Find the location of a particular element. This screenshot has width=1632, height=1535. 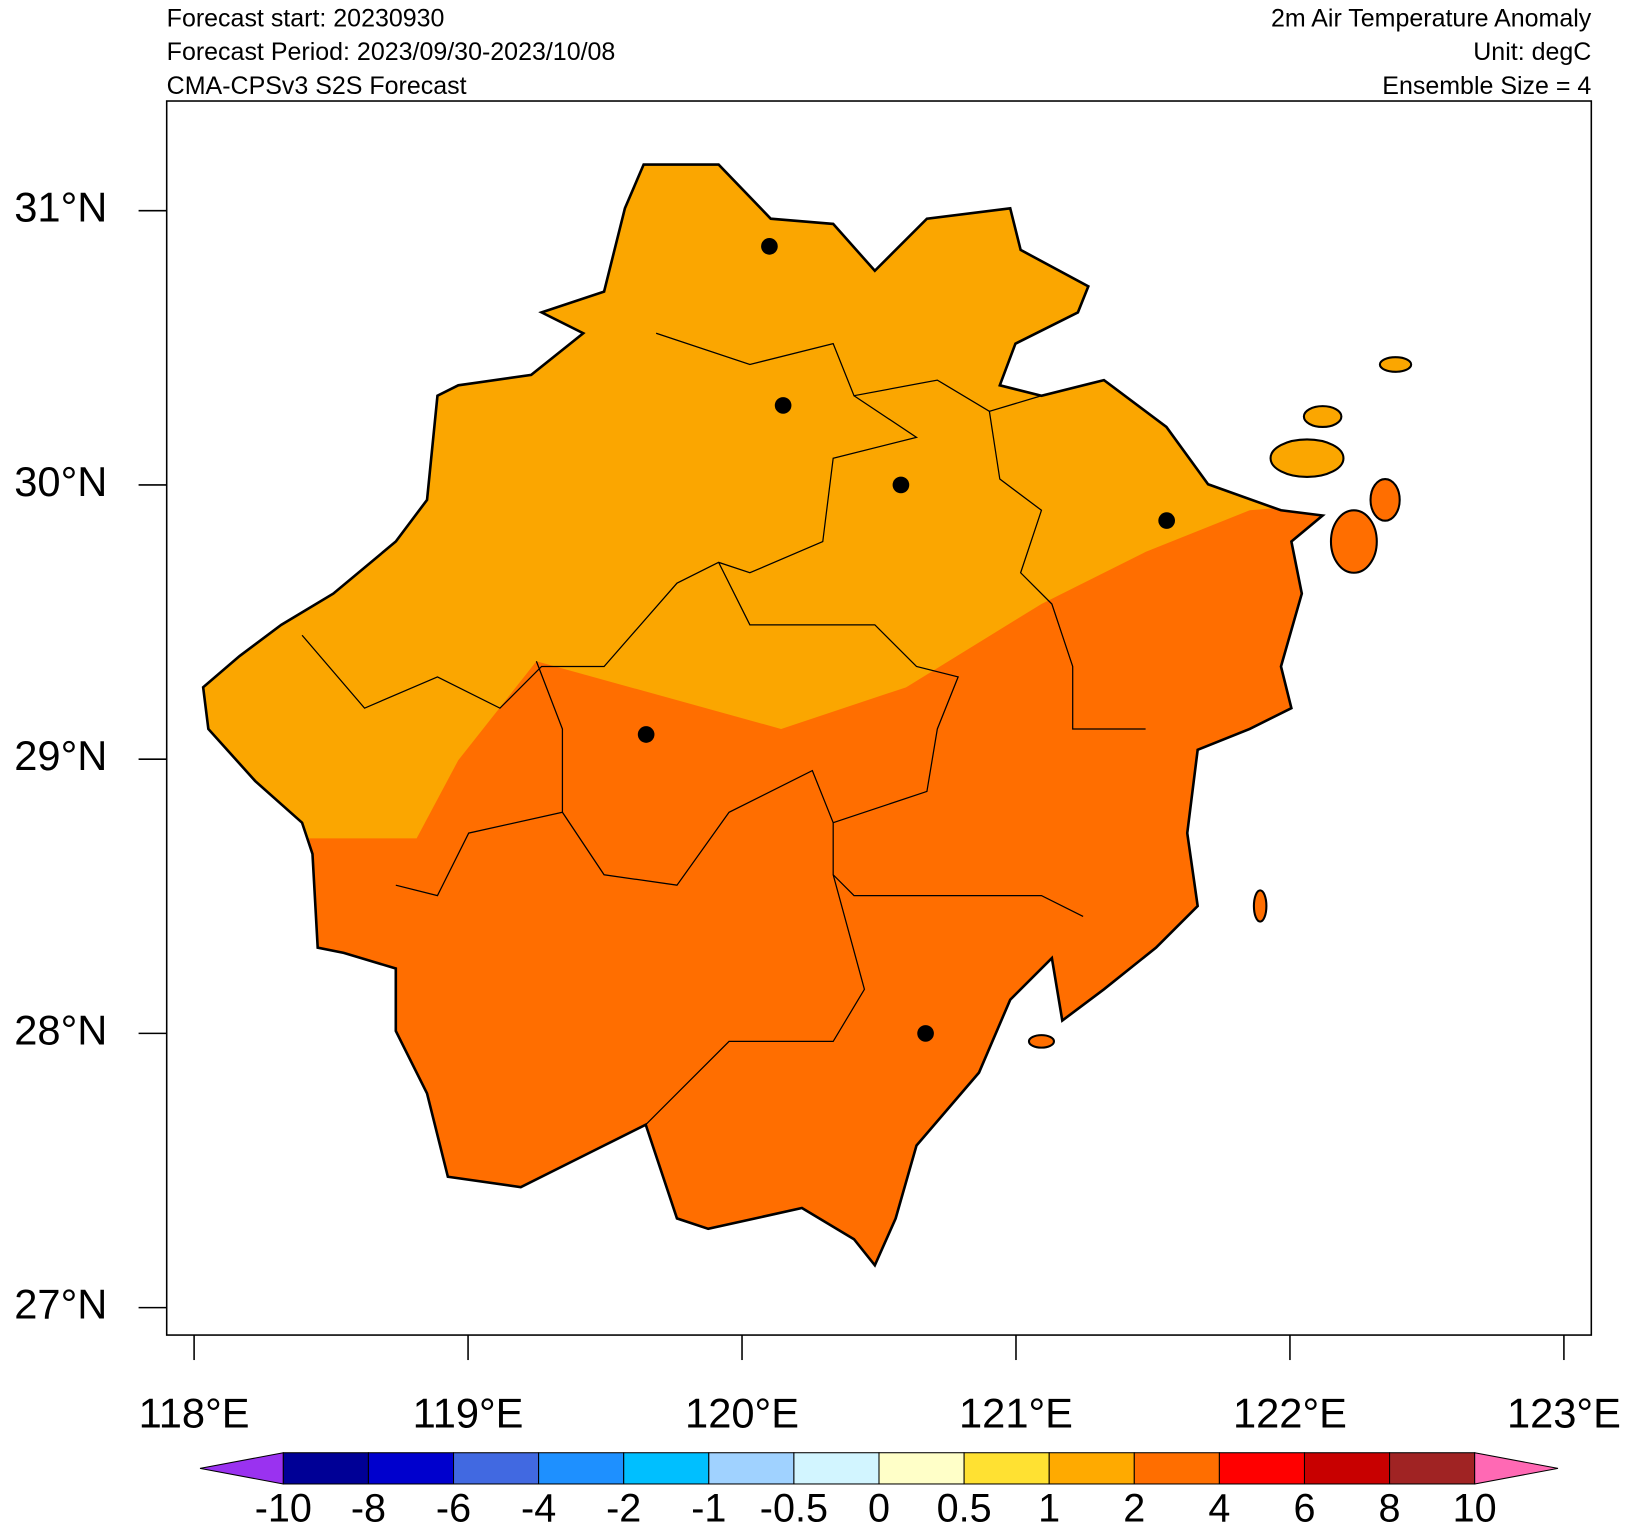

header-text: Unit: degC is located at coordinates (1532, 52).